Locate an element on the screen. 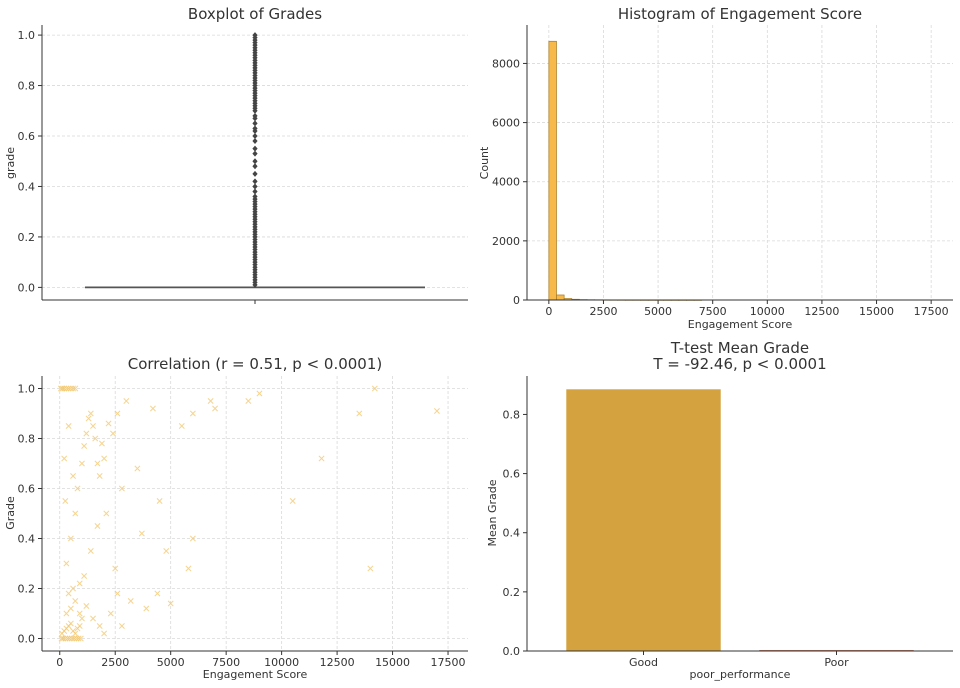 The width and height of the screenshot is (960, 688). scatter-title: Correlation (r = 0.51, p < 0.0001) is located at coordinates (255, 364).